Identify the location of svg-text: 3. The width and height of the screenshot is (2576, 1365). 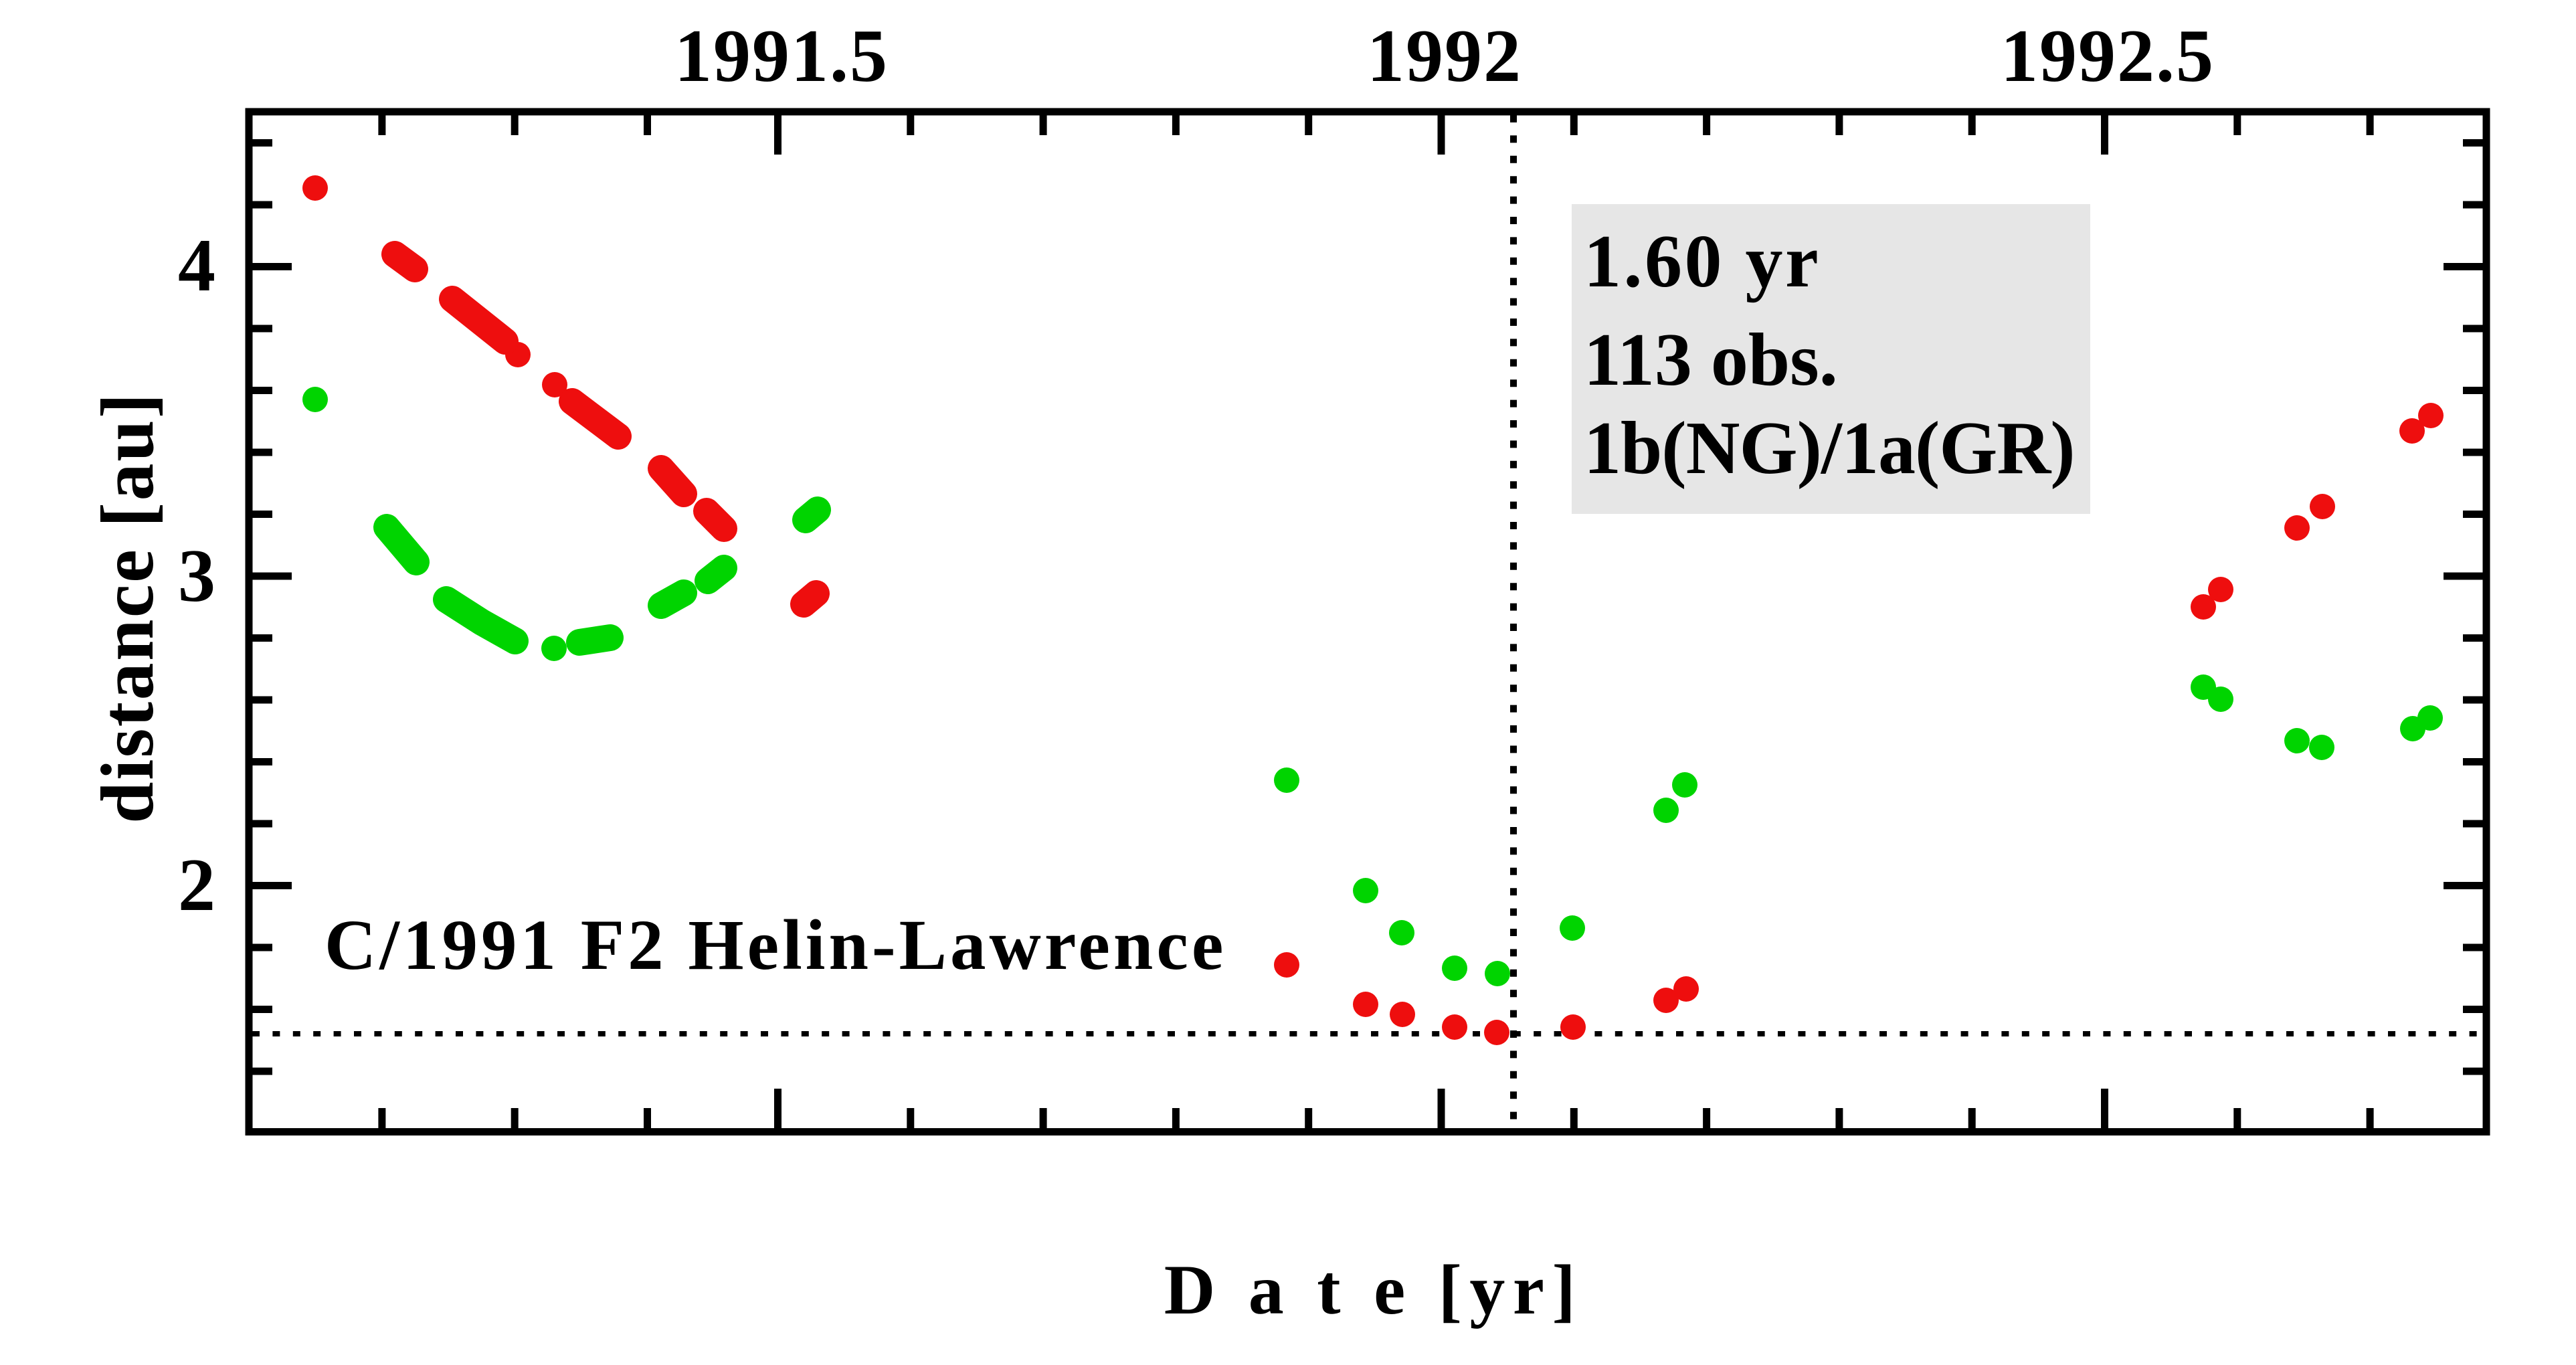
(196, 576).